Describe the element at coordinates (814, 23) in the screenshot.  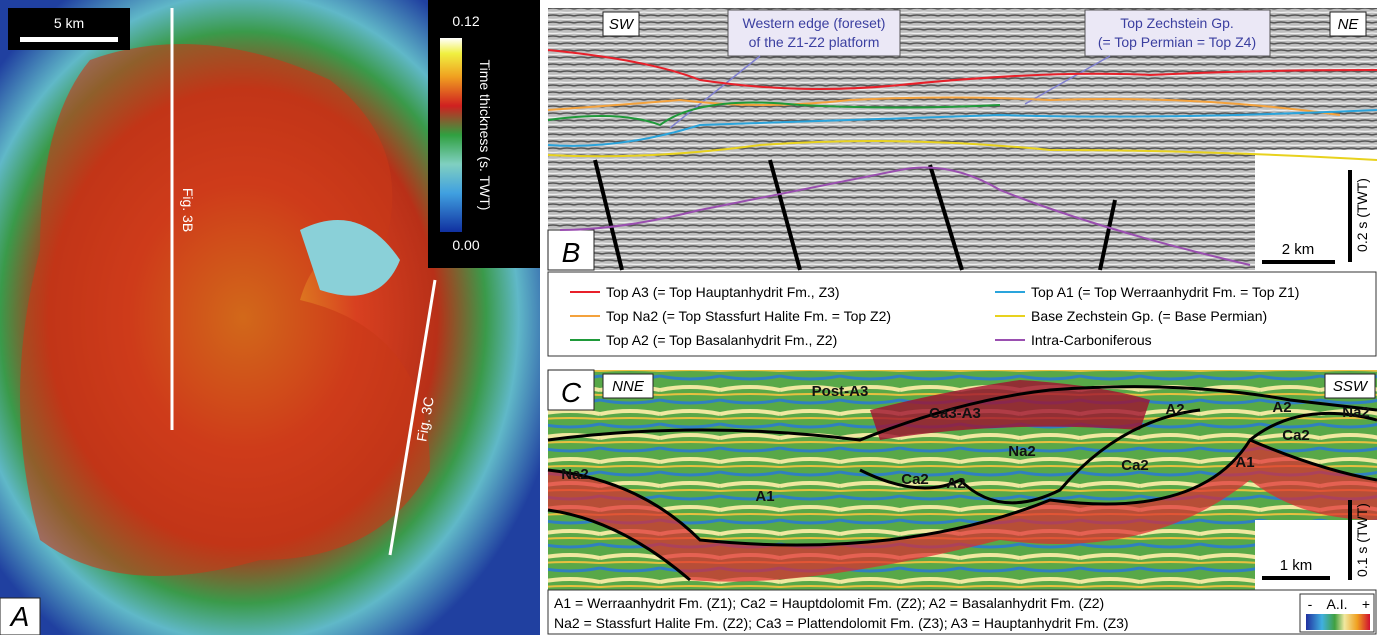
I see `callout-text: Western edge (foreset)` at that location.